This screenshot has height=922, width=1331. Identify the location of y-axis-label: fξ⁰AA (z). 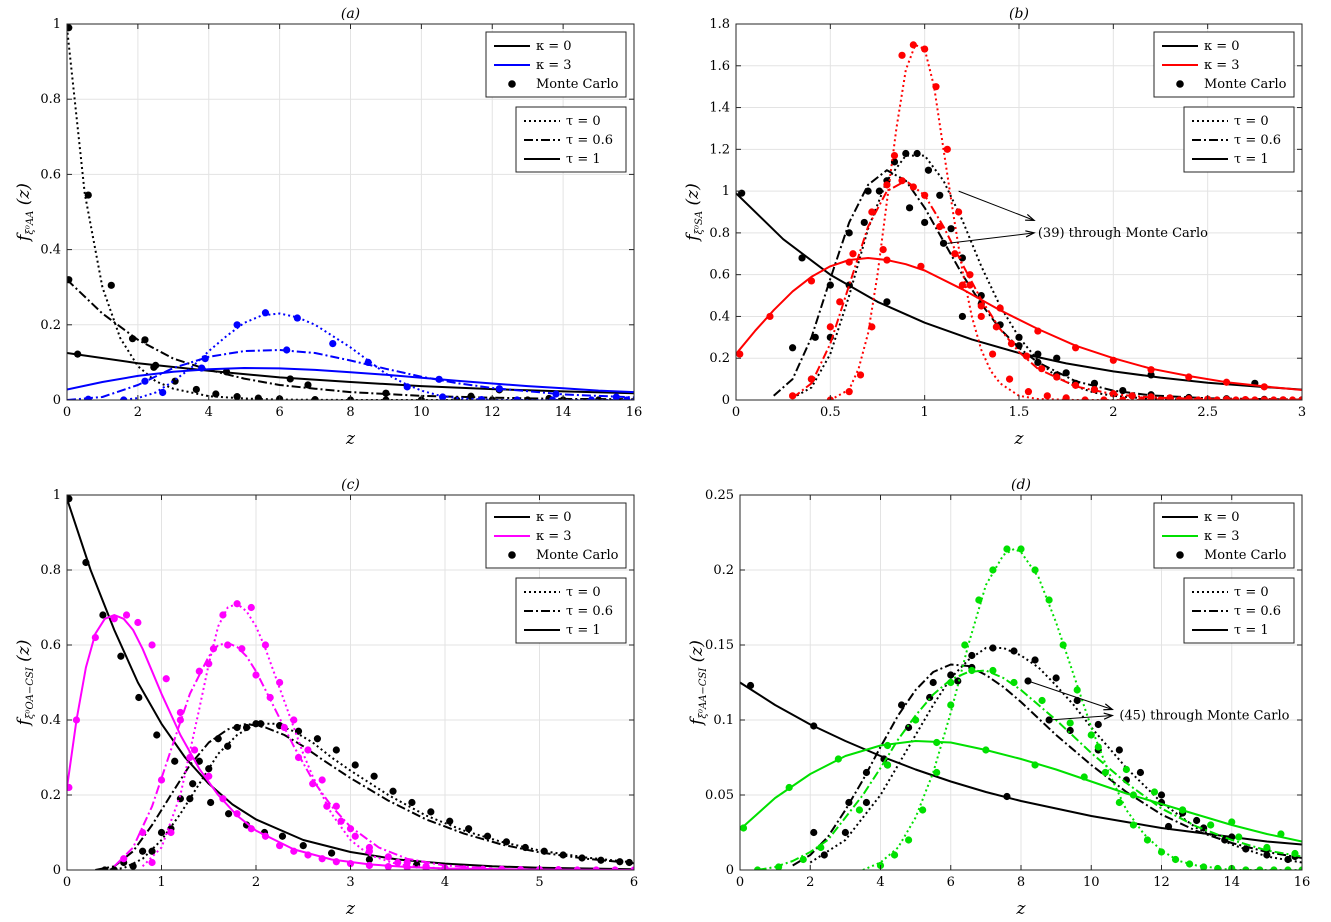
(25, 213).